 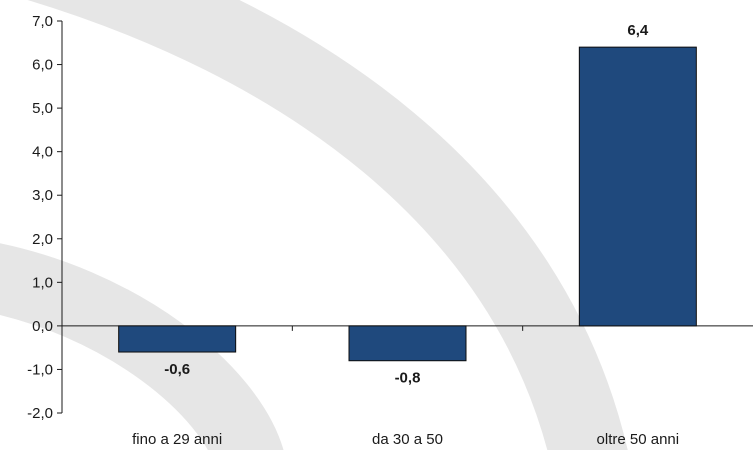 What do you see at coordinates (42, 108) in the screenshot?
I see `y-tick-label: 5,0` at bounding box center [42, 108].